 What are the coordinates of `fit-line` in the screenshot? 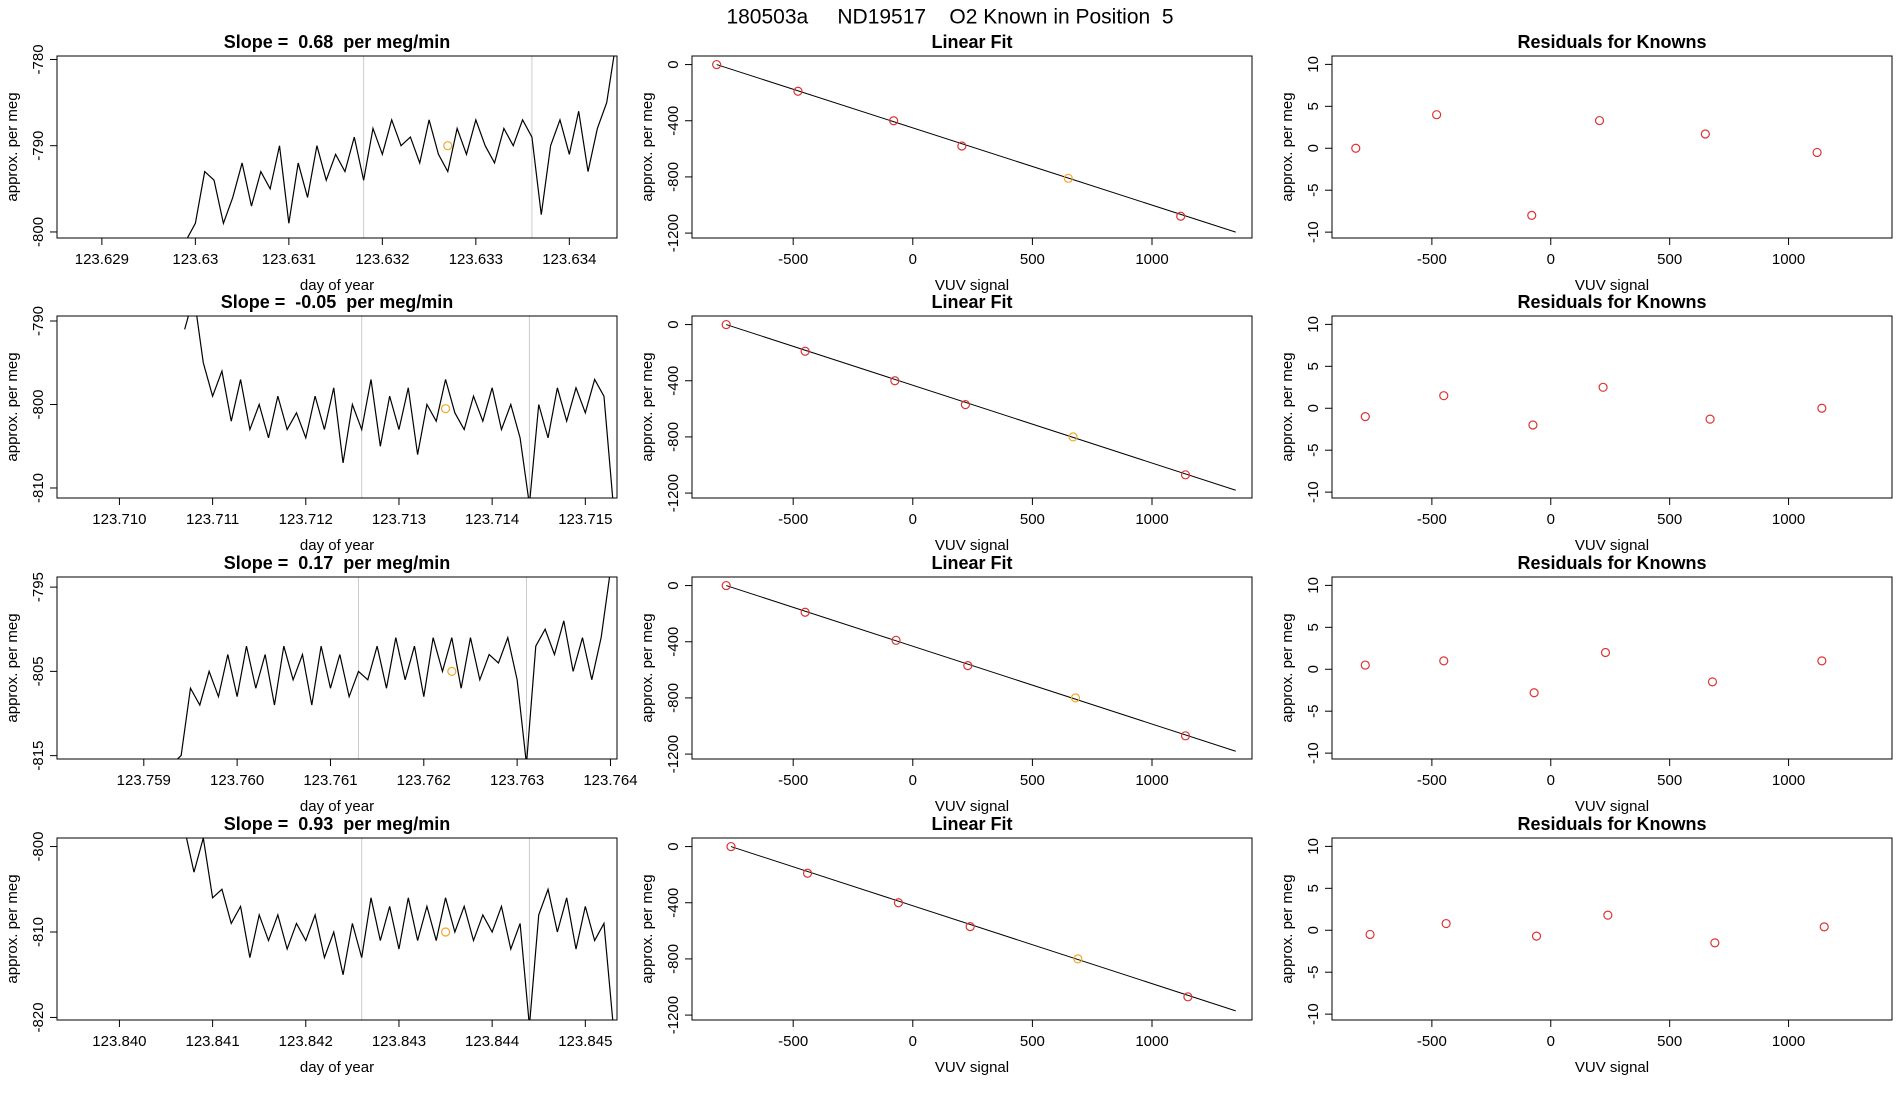 It's located at (983, 929).